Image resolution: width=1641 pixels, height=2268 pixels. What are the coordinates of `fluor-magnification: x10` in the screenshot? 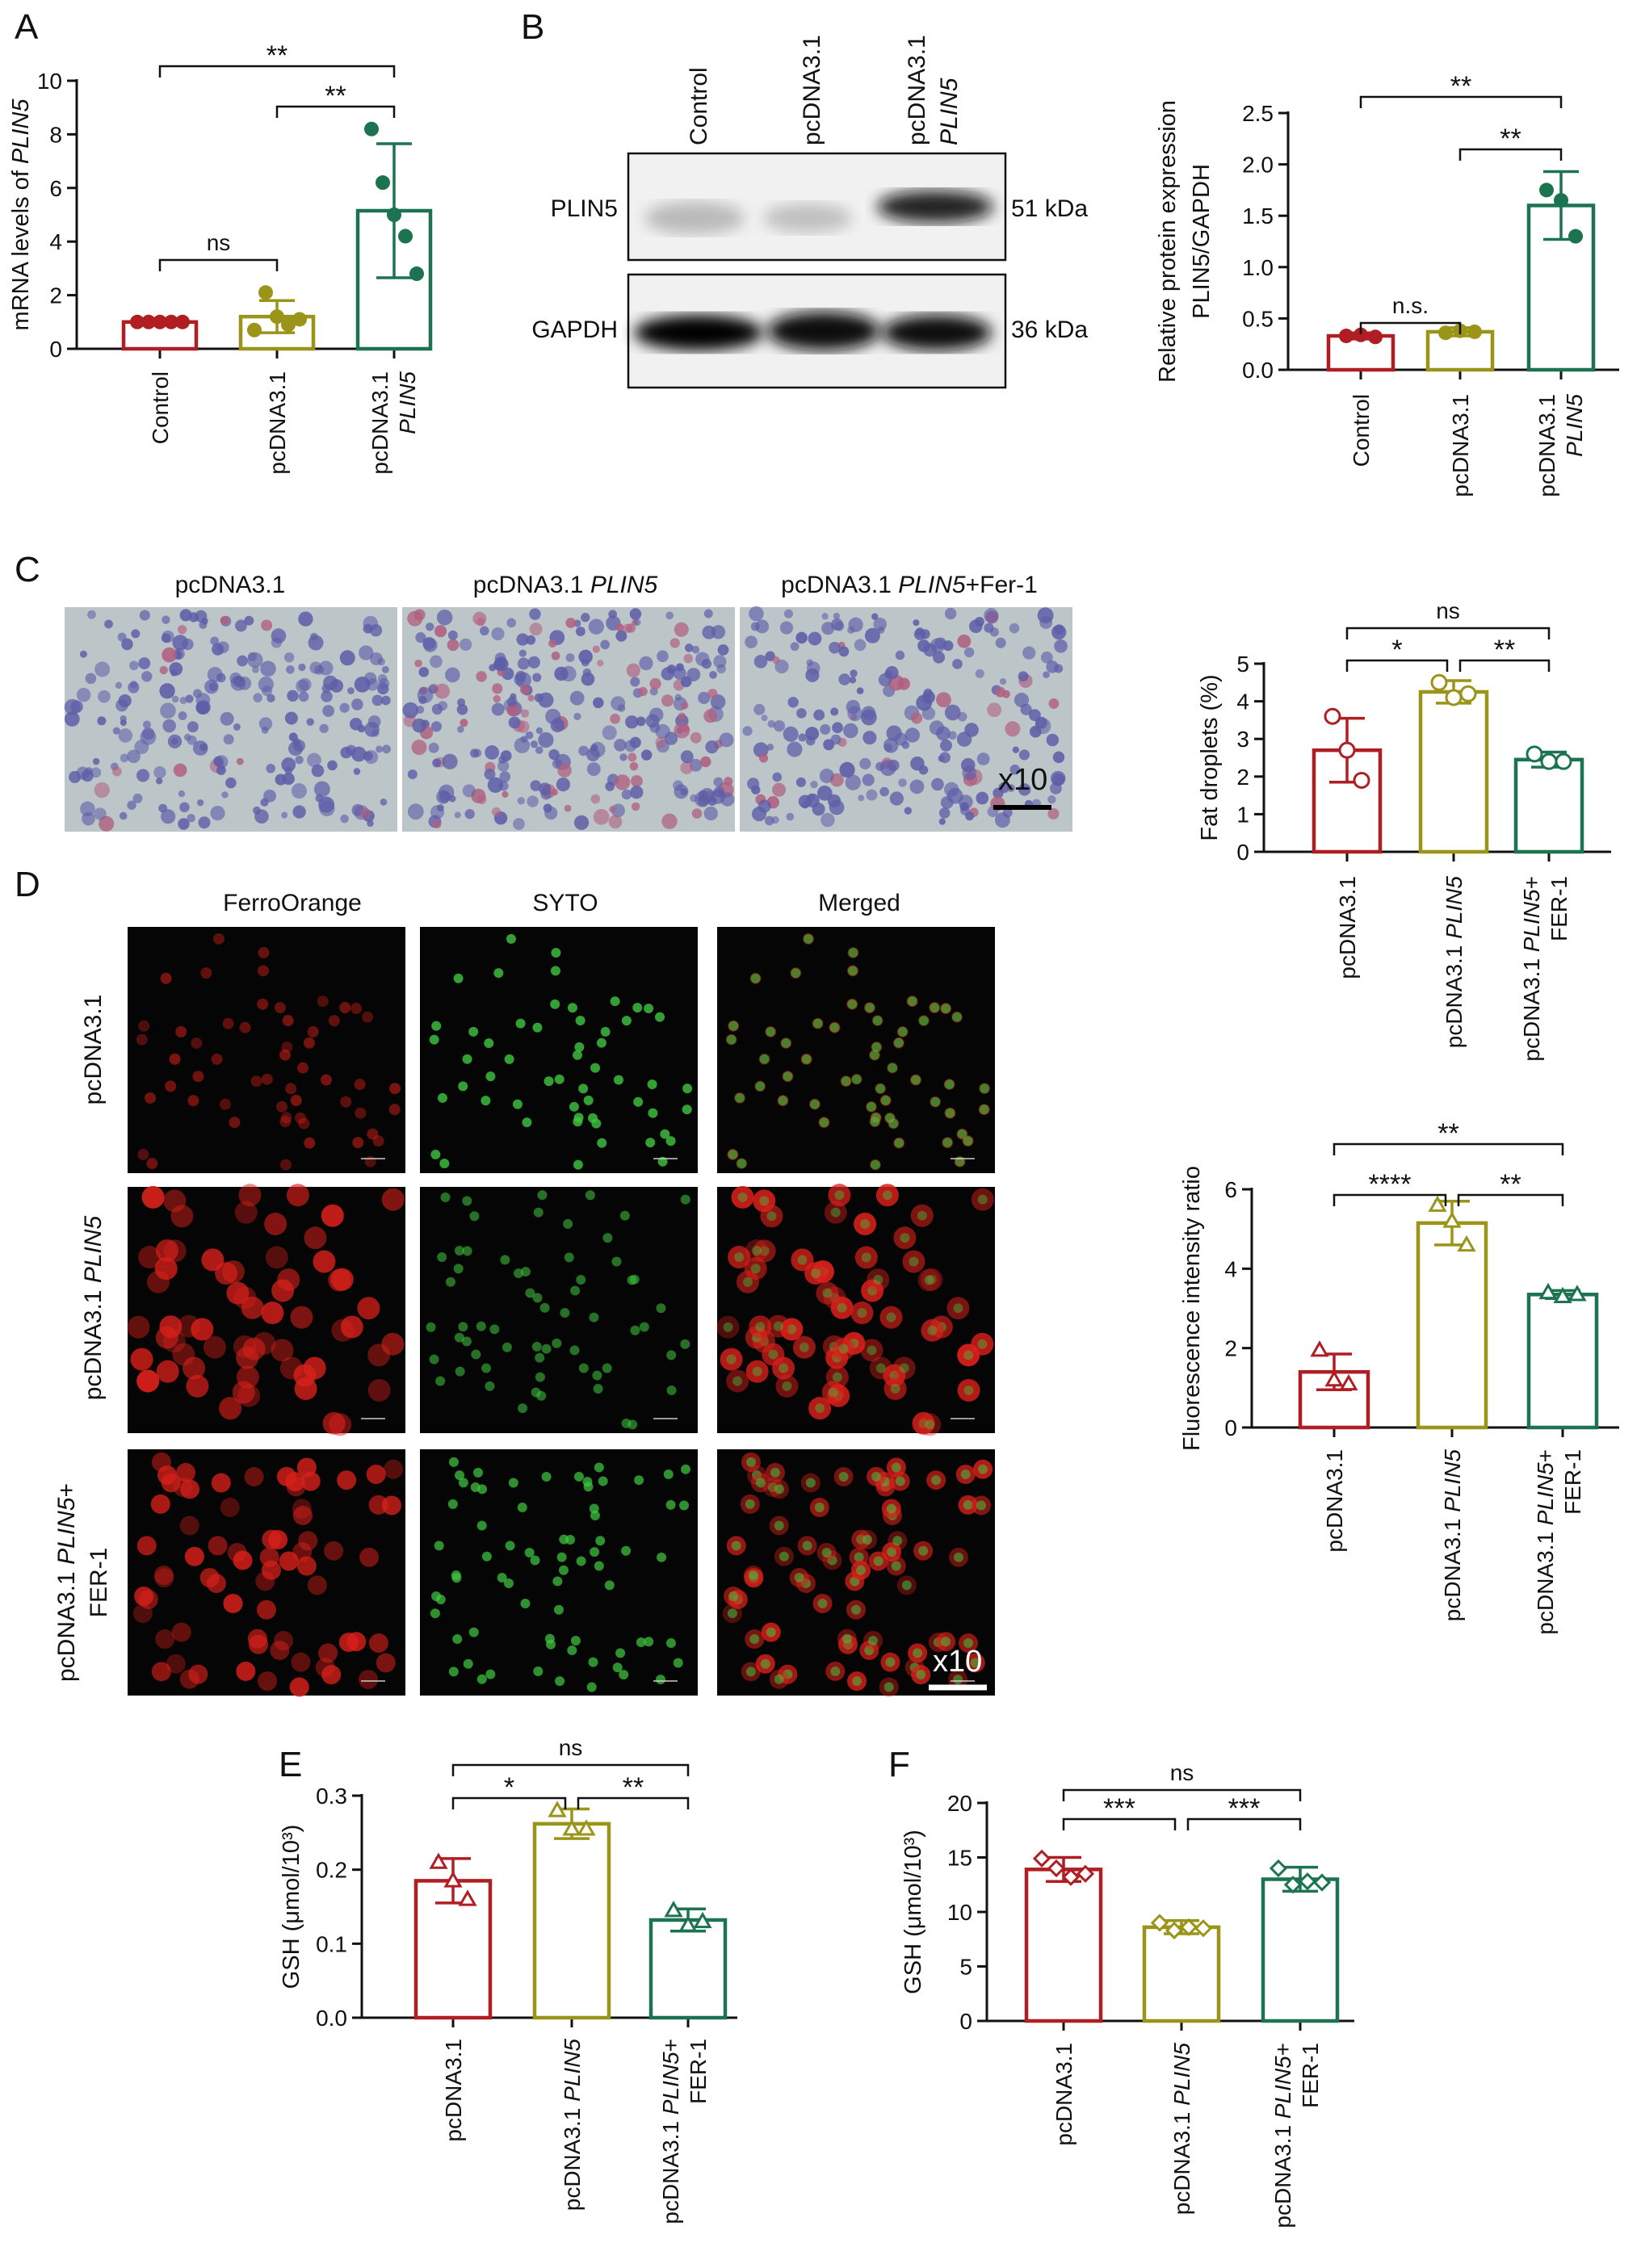 It's located at (957, 1662).